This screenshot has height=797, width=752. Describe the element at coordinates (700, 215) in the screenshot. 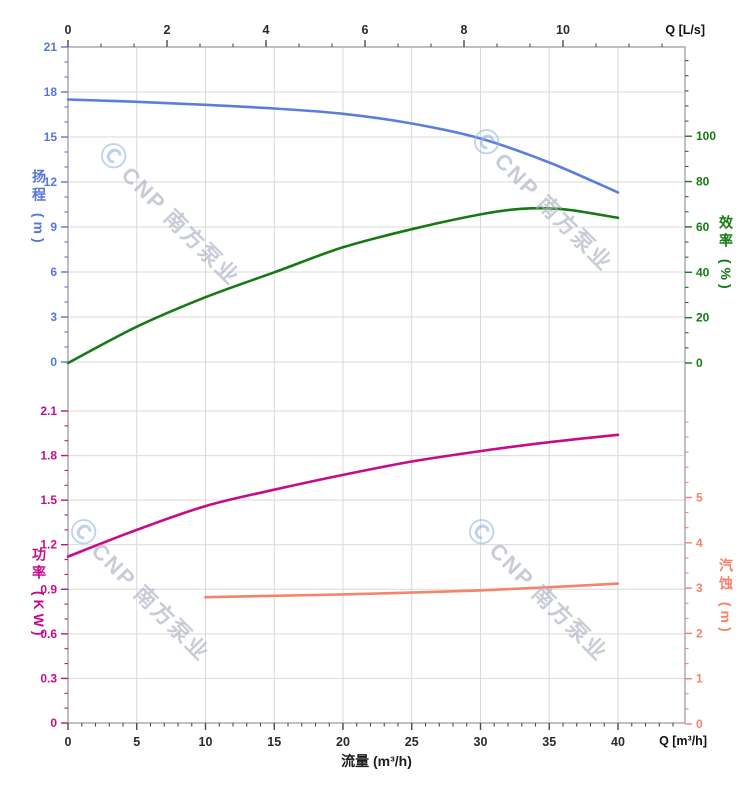

I see `efficiency-axis: 0 20 40 60 80 100` at that location.